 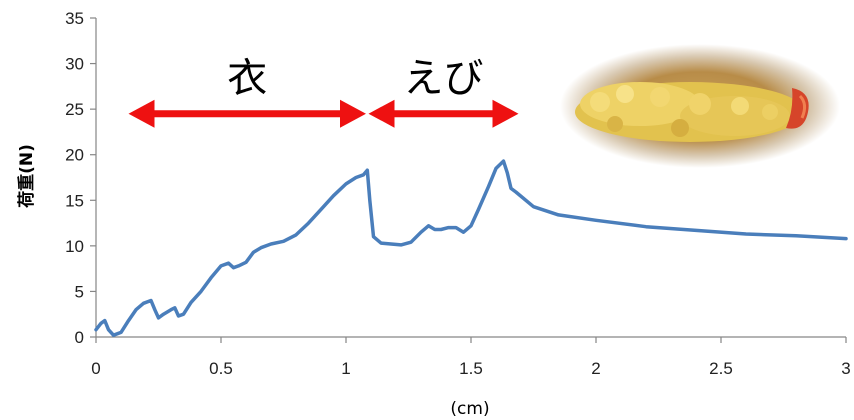 What do you see at coordinates (845, 368) in the screenshot?
I see `x-tick-label: 3` at bounding box center [845, 368].